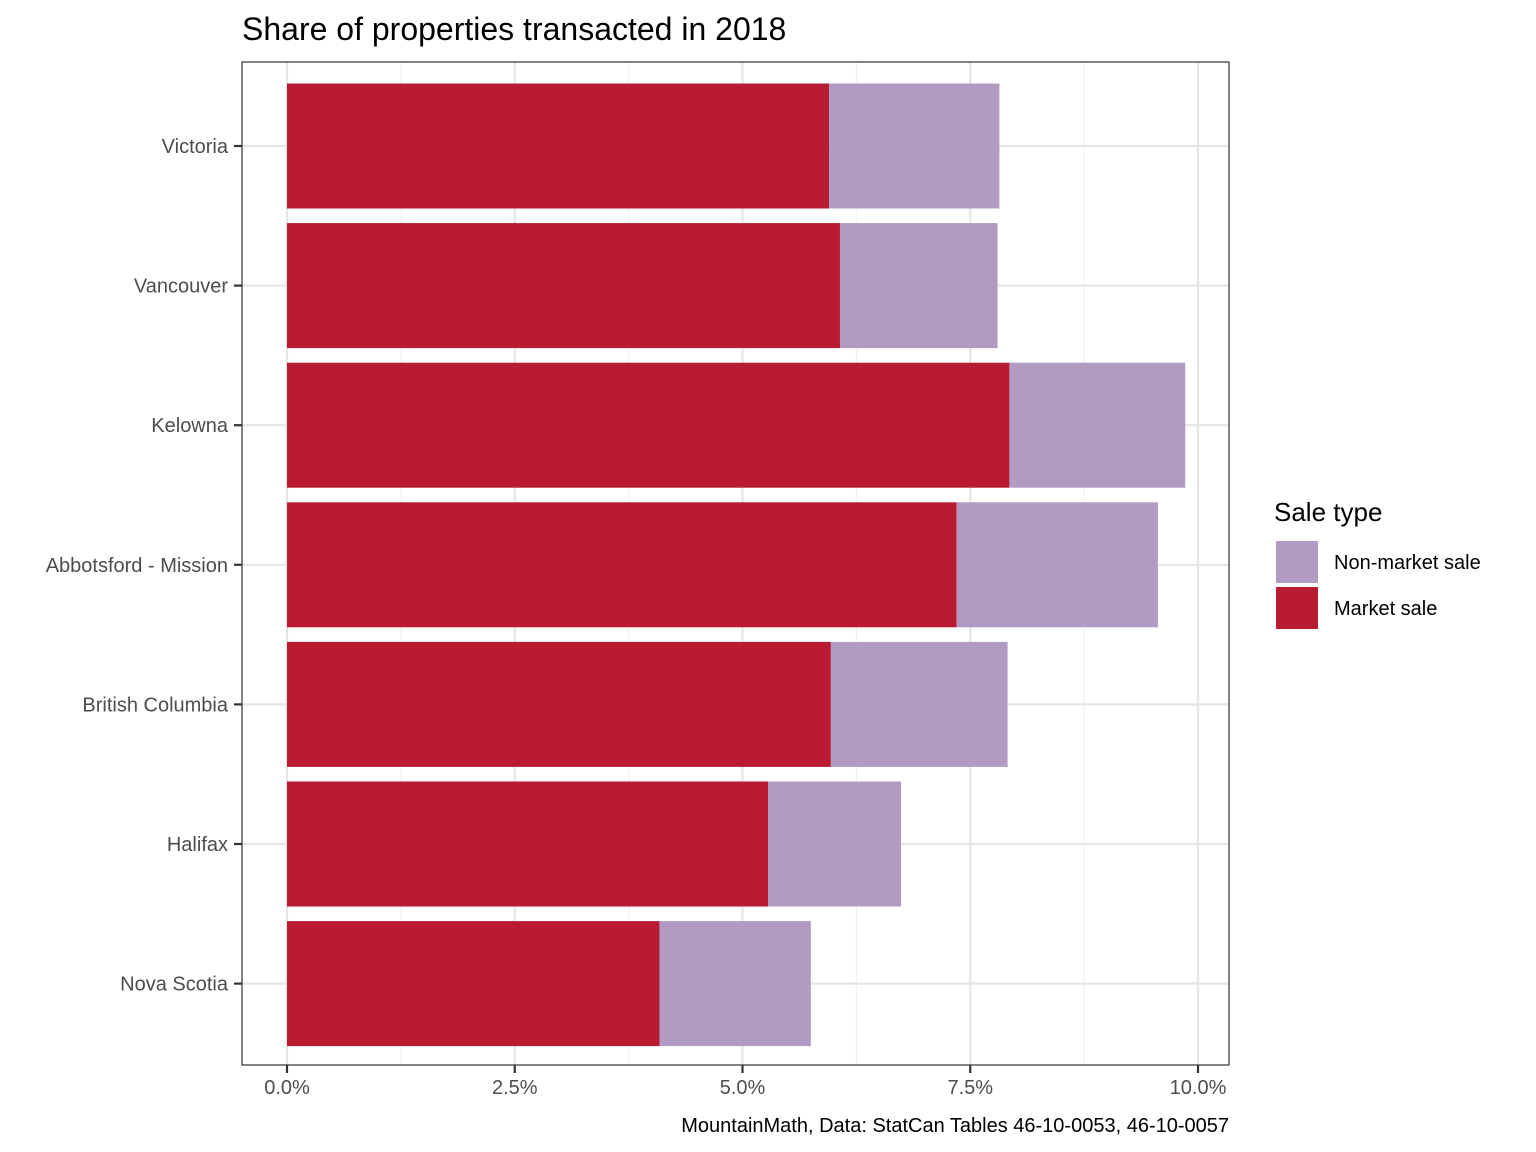 This screenshot has width=1536, height=1152. What do you see at coordinates (515, 1088) in the screenshot?
I see `x-tick-label: 2.5%` at bounding box center [515, 1088].